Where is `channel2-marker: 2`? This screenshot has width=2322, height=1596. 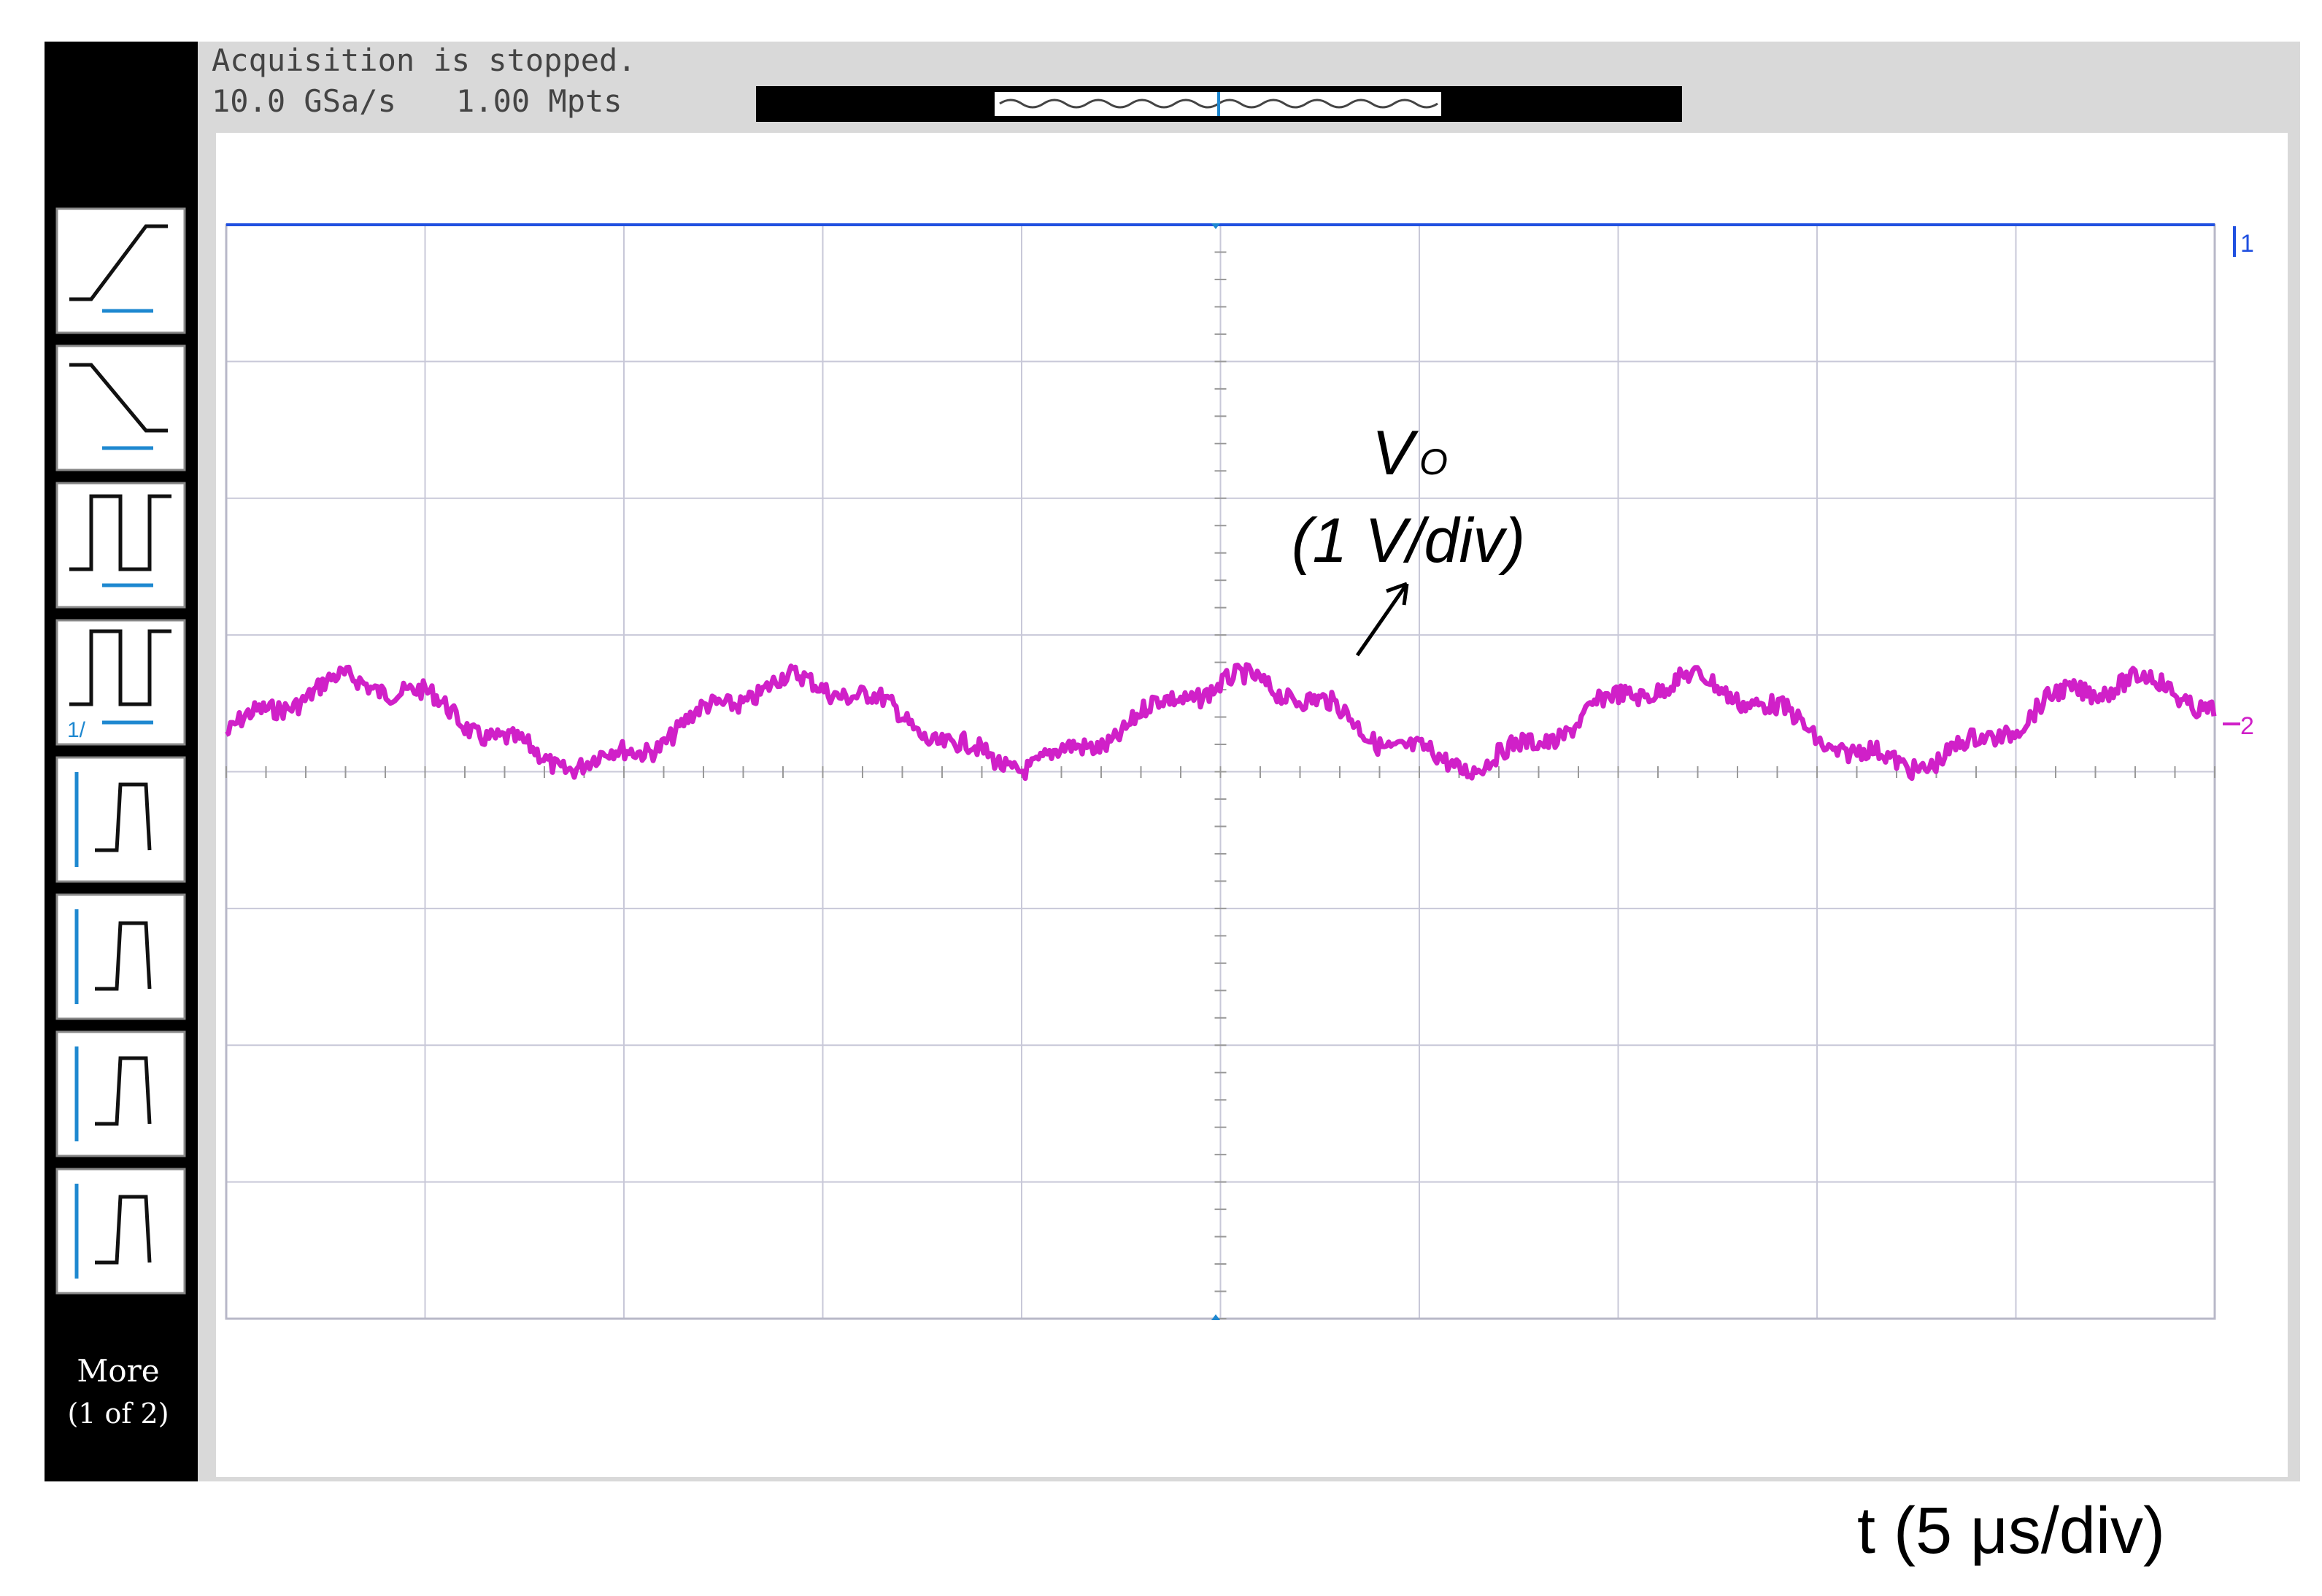 channel2-marker: 2 is located at coordinates (2247, 726).